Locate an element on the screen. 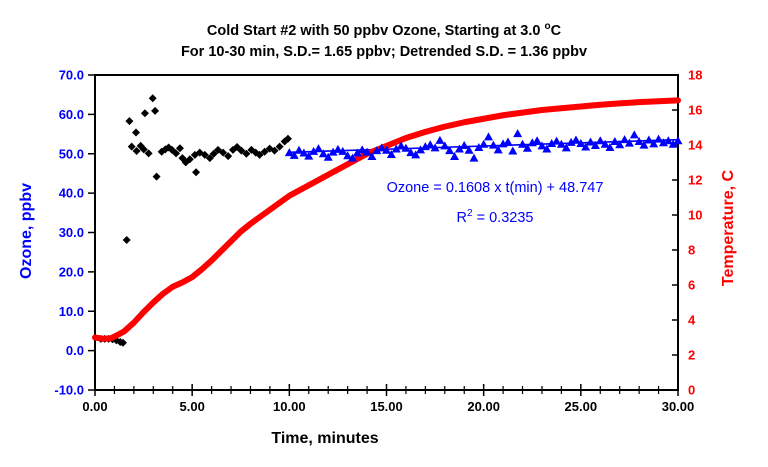 This screenshot has width=768, height=467. y-axis-left-title: Ozone, ppbv is located at coordinates (26, 231).